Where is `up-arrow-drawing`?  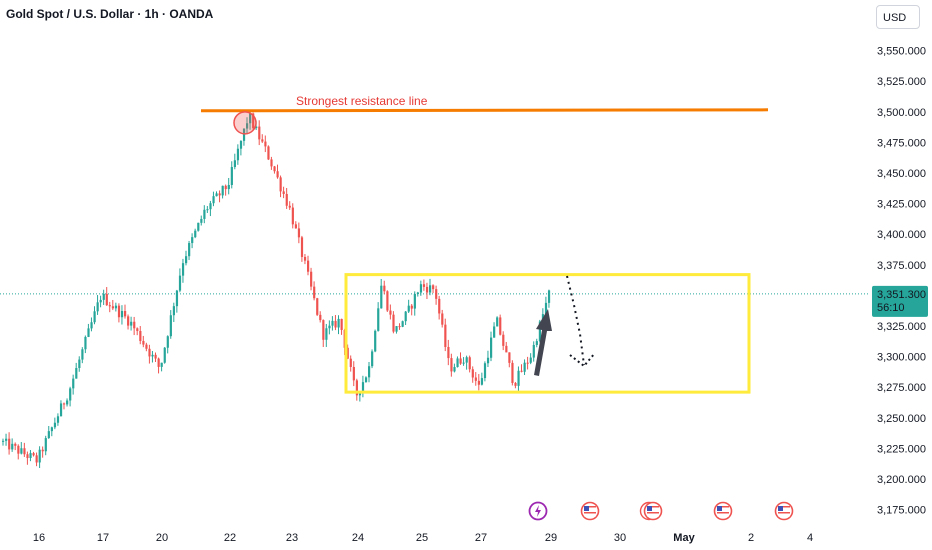 up-arrow-drawing is located at coordinates (543, 342).